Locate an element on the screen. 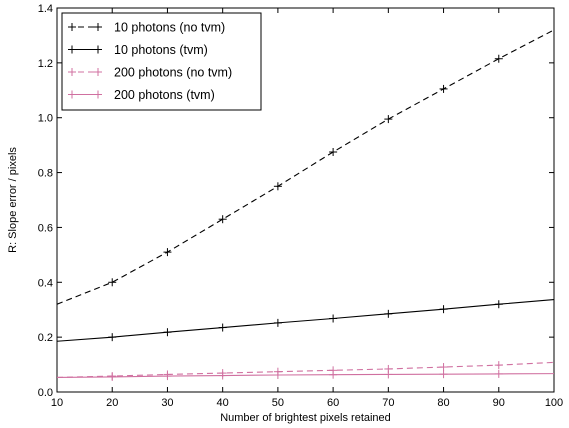 The height and width of the screenshot is (428, 569). y-tick-label: 0.6 is located at coordinates (45, 228).